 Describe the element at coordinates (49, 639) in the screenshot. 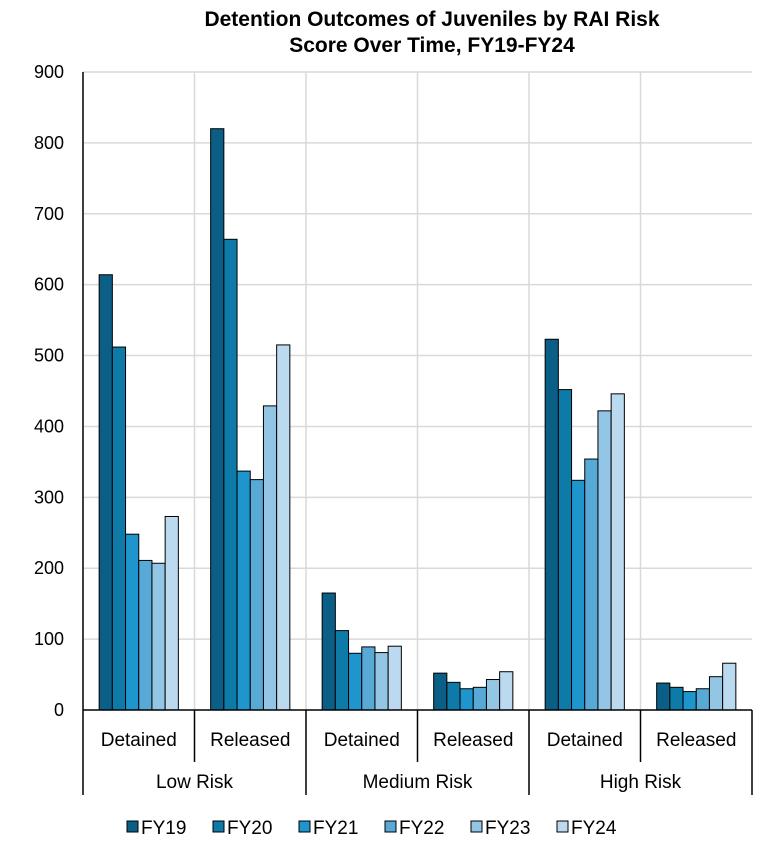

I see `y-tick-label: 100` at that location.